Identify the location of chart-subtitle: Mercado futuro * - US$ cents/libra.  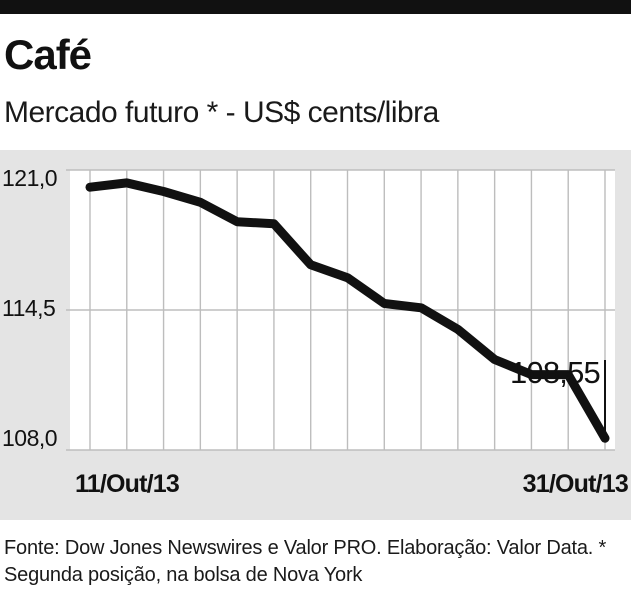
(221, 112).